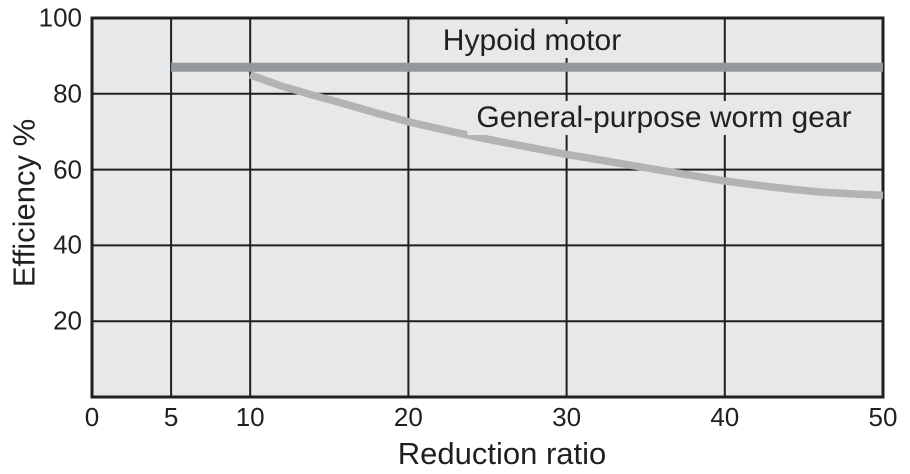 The height and width of the screenshot is (474, 910). What do you see at coordinates (664, 118) in the screenshot?
I see `series-label-general-purpose-worm-gear: General-purpose worm gear` at bounding box center [664, 118].